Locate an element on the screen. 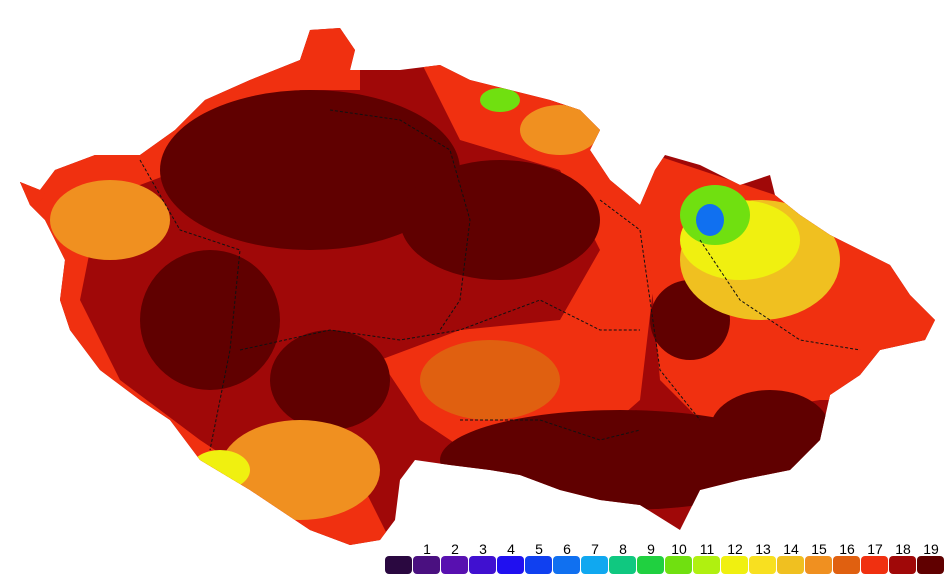  legend-label: 10 is located at coordinates (679, 549).